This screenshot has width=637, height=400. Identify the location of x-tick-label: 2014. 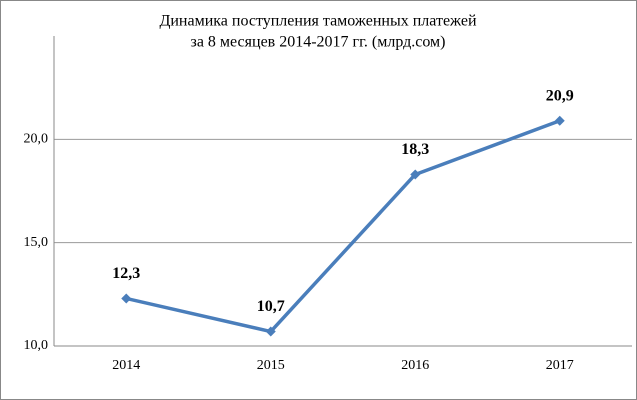
(126, 365).